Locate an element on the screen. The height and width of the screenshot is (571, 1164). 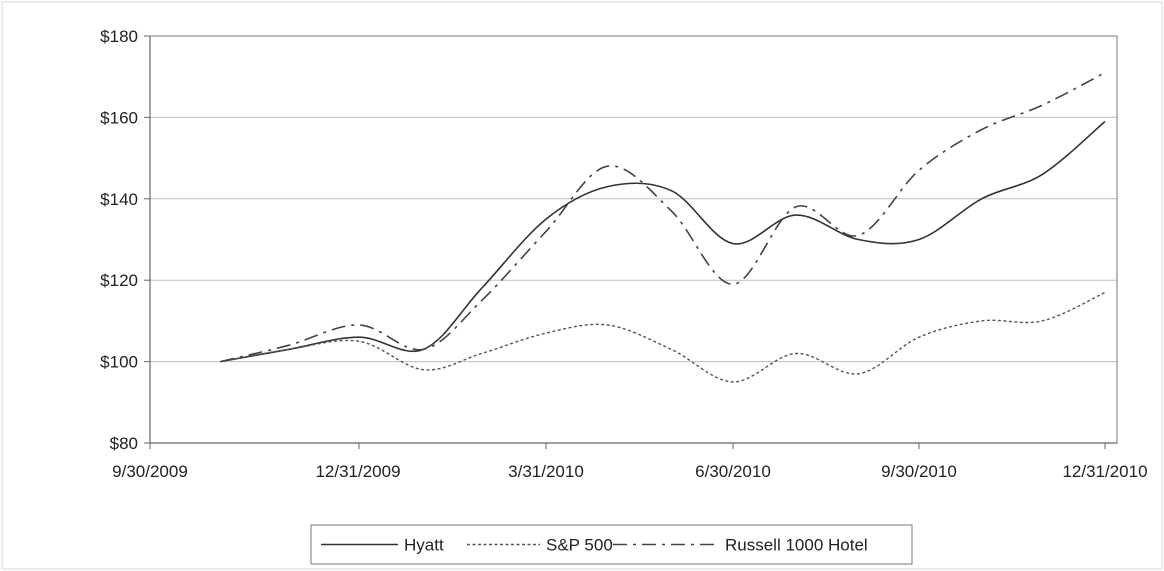
x-tick-label: 6/30/2010 is located at coordinates (733, 471).